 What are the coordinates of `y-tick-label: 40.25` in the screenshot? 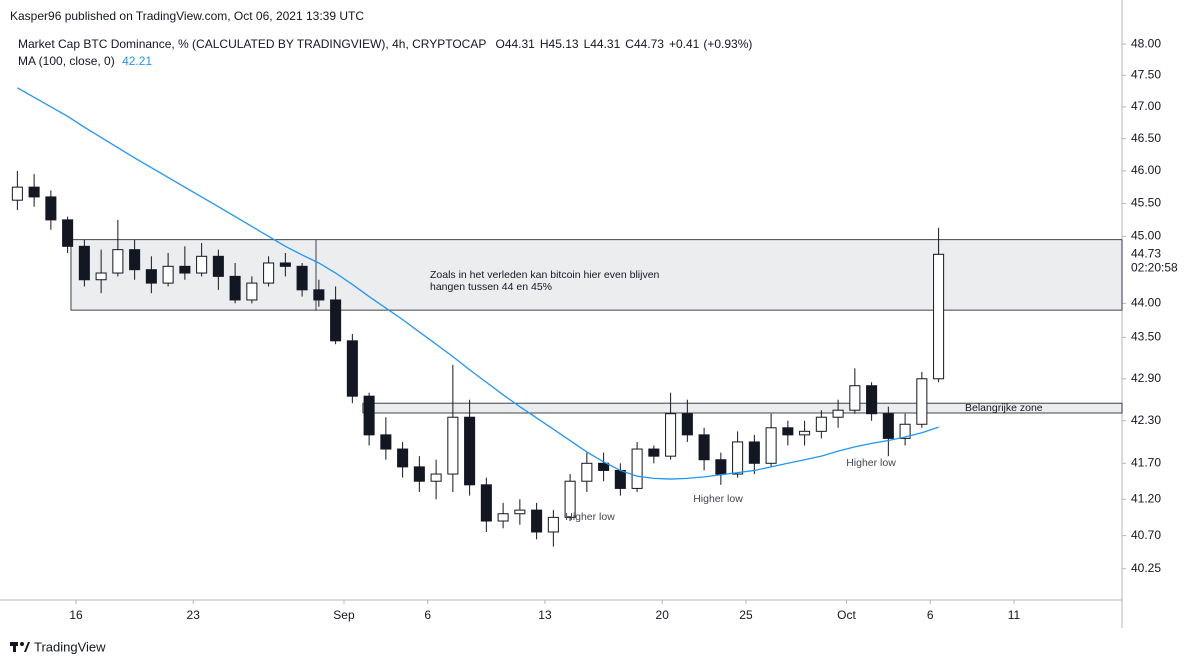 It's located at (1146, 568).